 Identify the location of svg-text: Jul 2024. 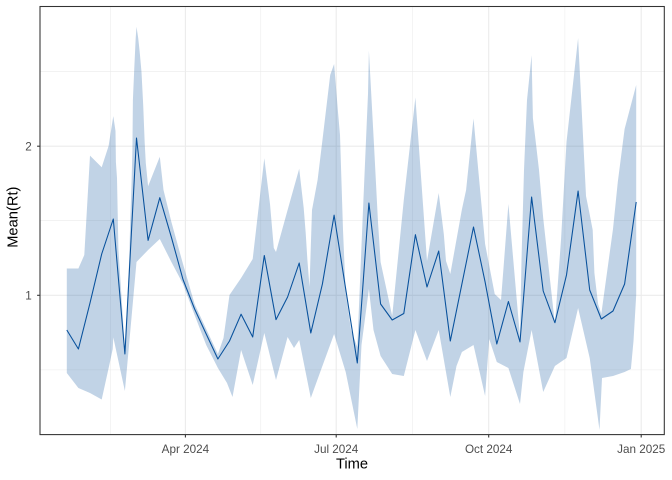
(336, 449).